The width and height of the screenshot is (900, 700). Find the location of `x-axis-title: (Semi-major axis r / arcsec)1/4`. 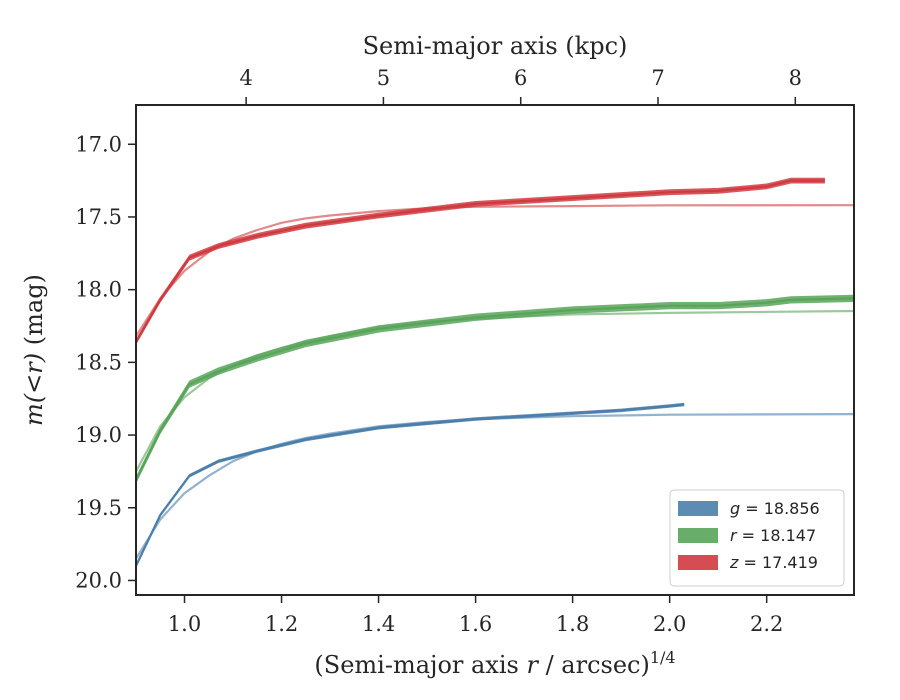

x-axis-title: (Semi-major axis r / arcsec)1/4 is located at coordinates (494, 663).